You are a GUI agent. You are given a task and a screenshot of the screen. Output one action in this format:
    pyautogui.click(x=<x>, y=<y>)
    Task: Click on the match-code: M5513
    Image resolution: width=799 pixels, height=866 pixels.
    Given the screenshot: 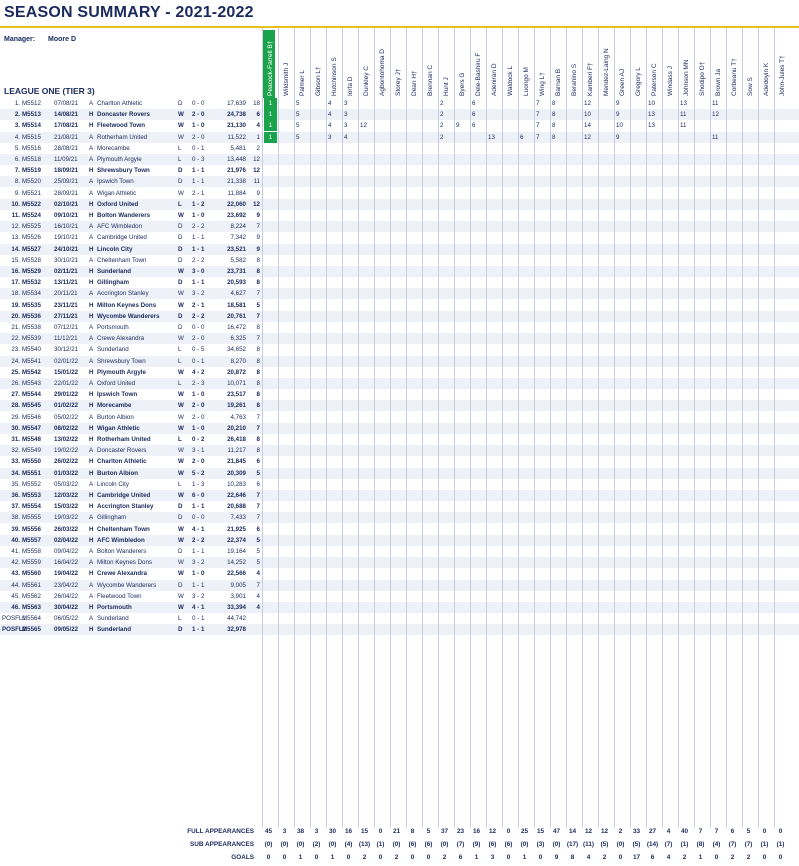 What is the action you would take?
    pyautogui.click(x=31, y=115)
    